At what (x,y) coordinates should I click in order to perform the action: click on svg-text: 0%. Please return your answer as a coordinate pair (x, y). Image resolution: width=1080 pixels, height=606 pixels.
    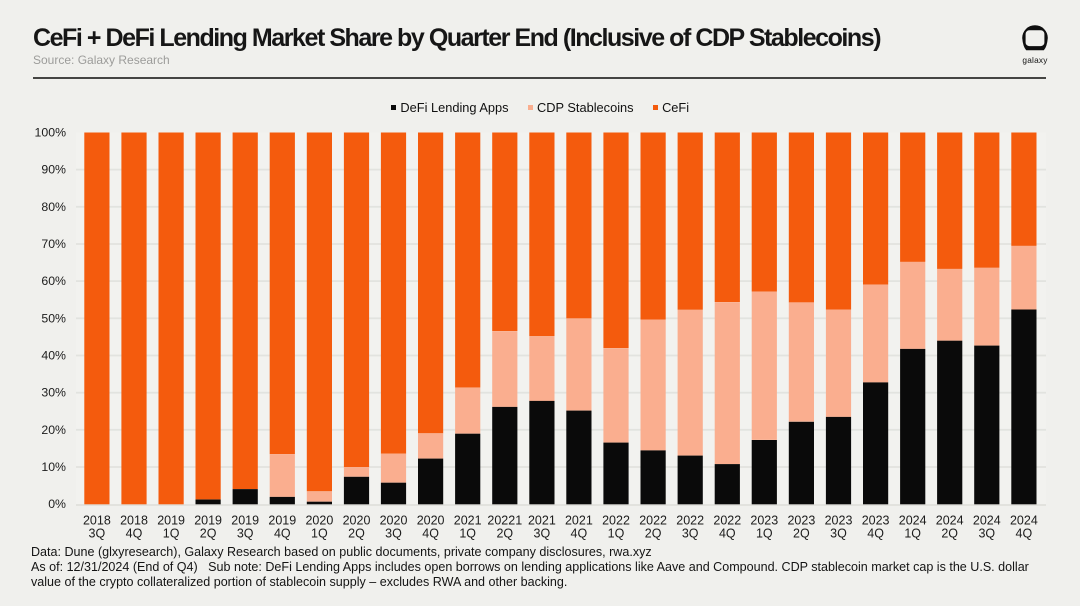
    Looking at the image, I should click on (57, 504).